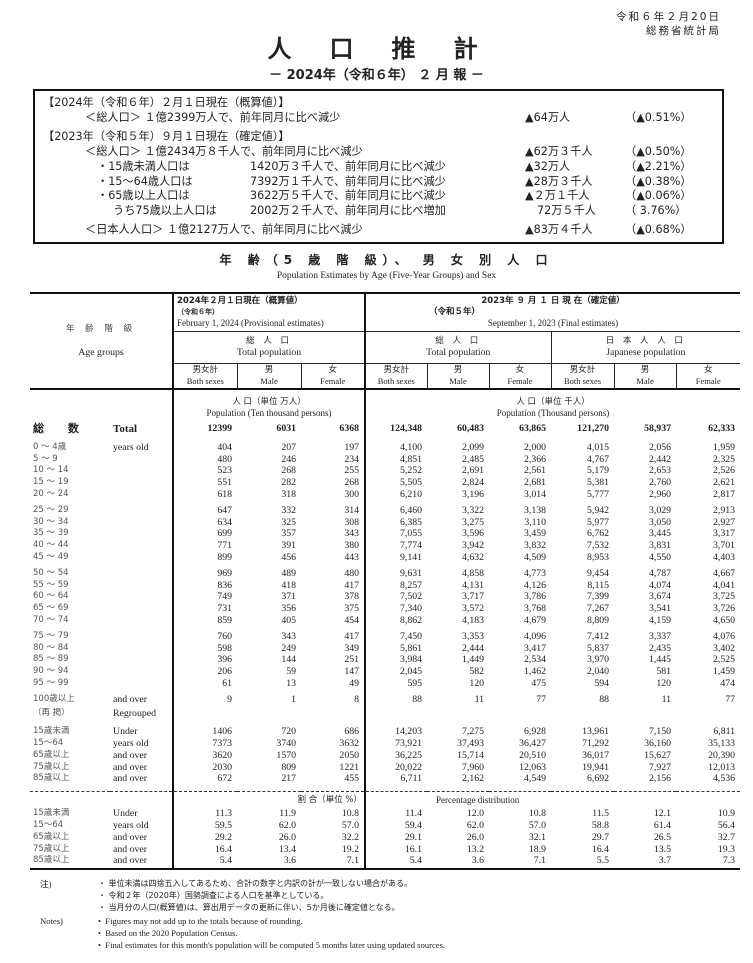 This screenshot has height=963, width=753. What do you see at coordinates (287, 837) in the screenshot?
I see `value-cell: 26.0` at bounding box center [287, 837].